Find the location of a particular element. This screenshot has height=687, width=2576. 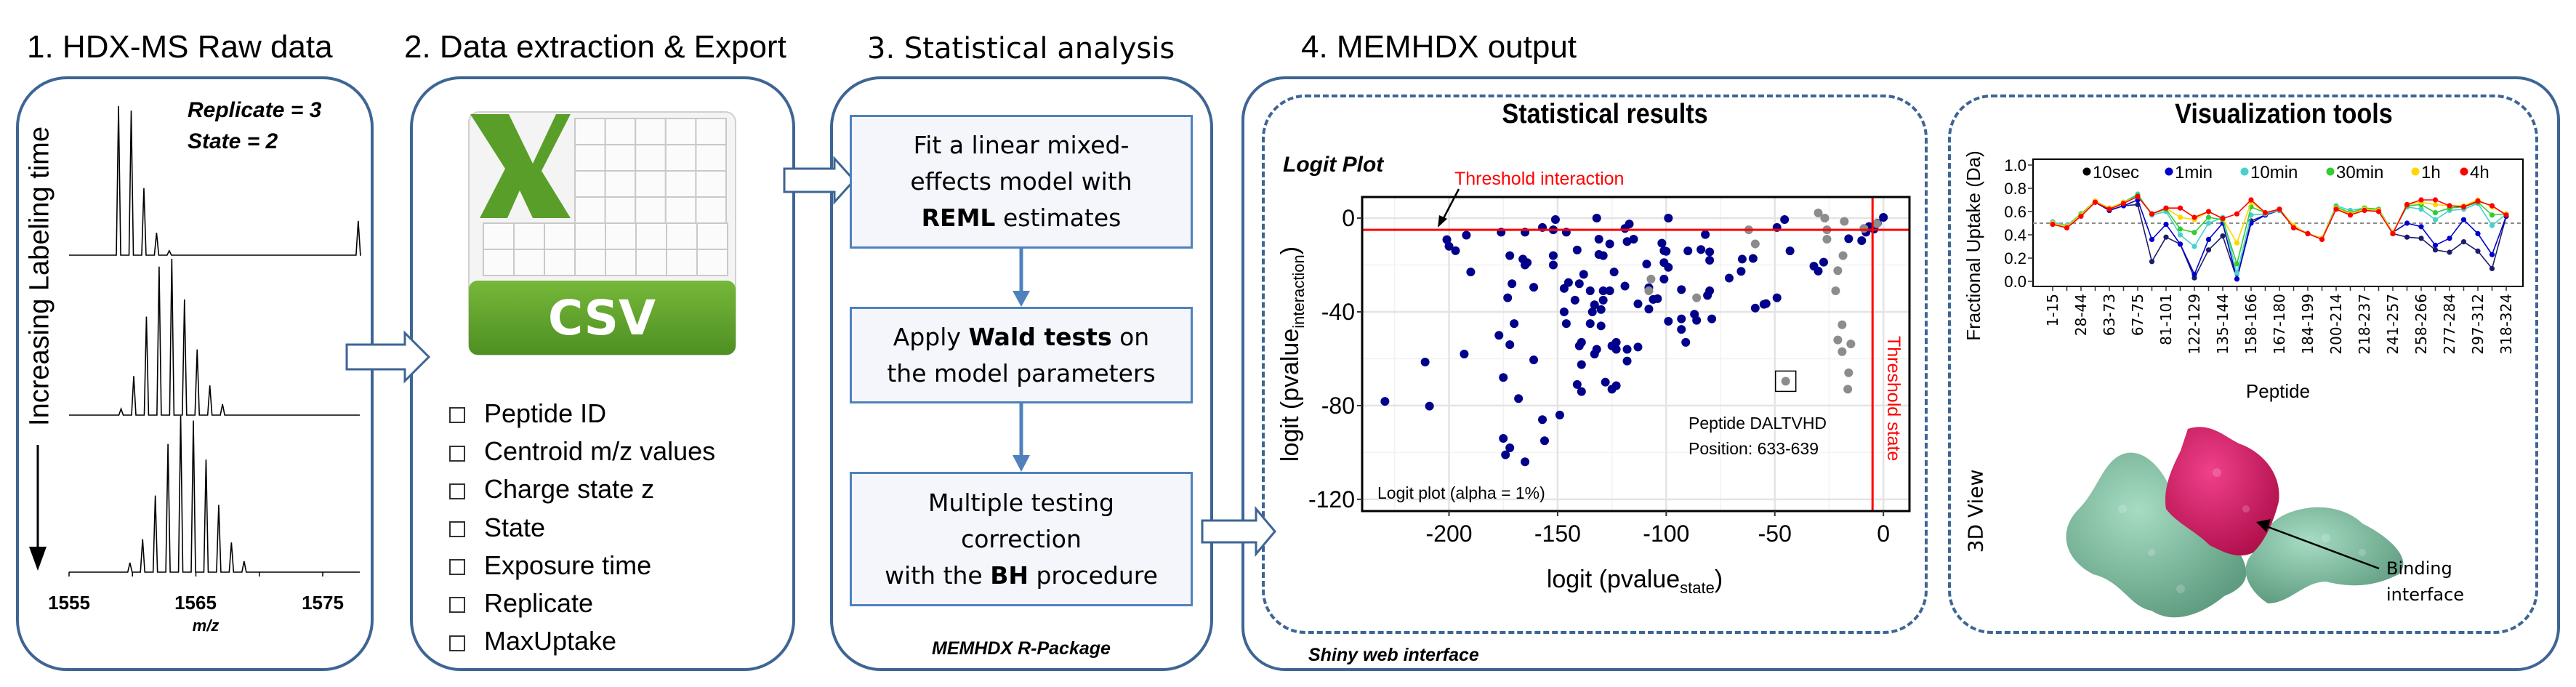

replicate-label: Replicate = 3 is located at coordinates (255, 110).